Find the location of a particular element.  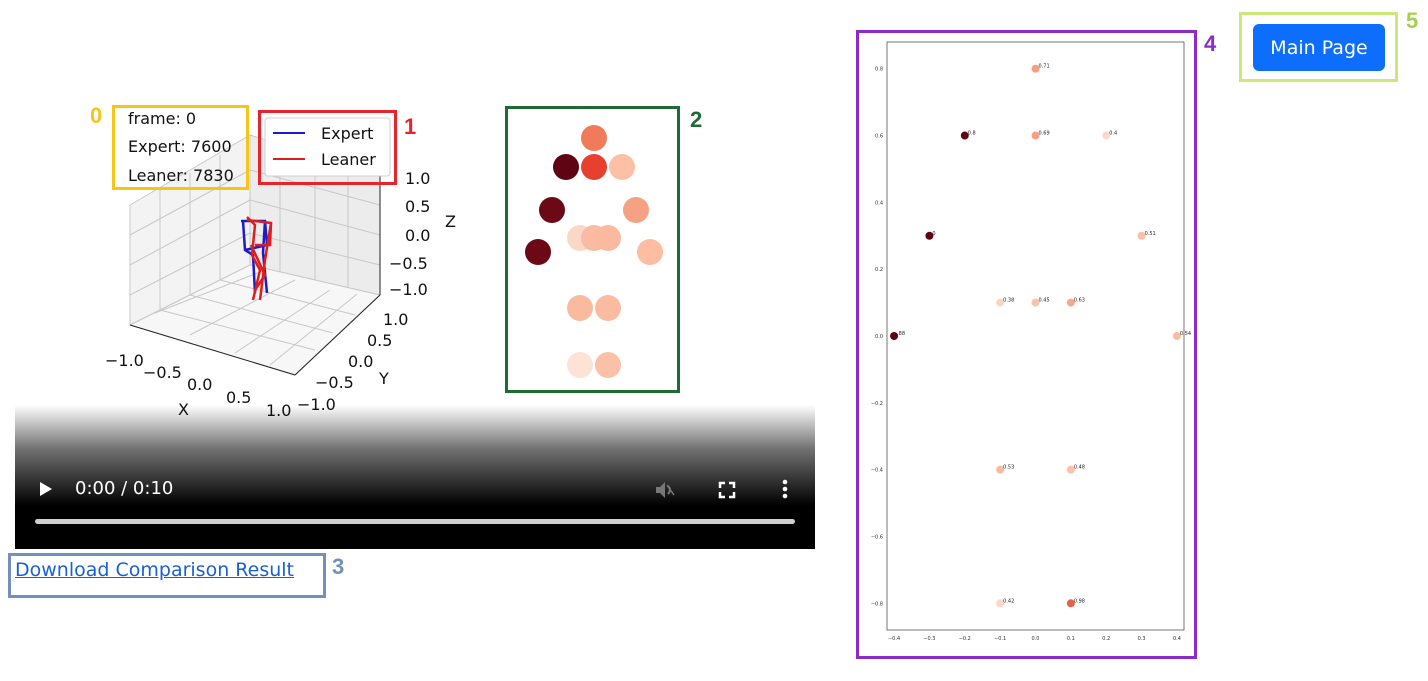

x-tick-label: −0.4 is located at coordinates (894, 639).